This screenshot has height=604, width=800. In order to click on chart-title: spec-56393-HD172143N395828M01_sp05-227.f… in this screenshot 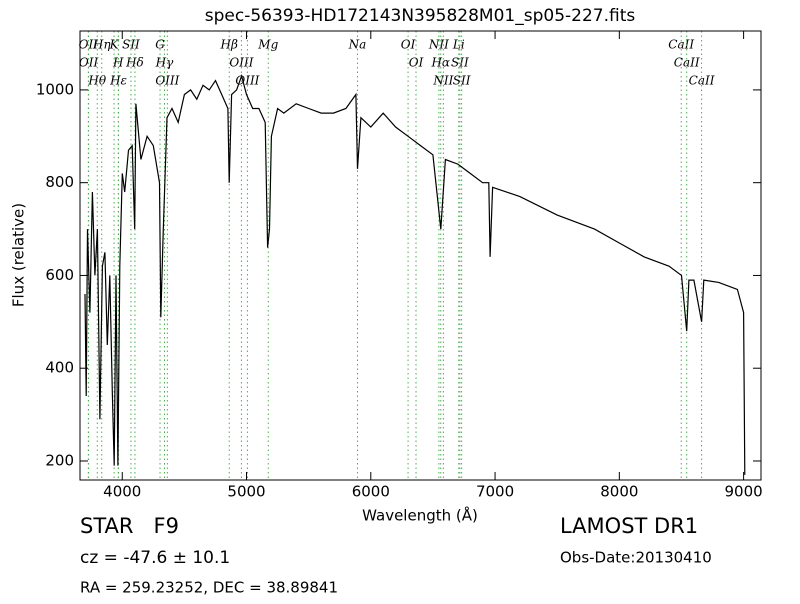, I will do `click(420, 16)`.